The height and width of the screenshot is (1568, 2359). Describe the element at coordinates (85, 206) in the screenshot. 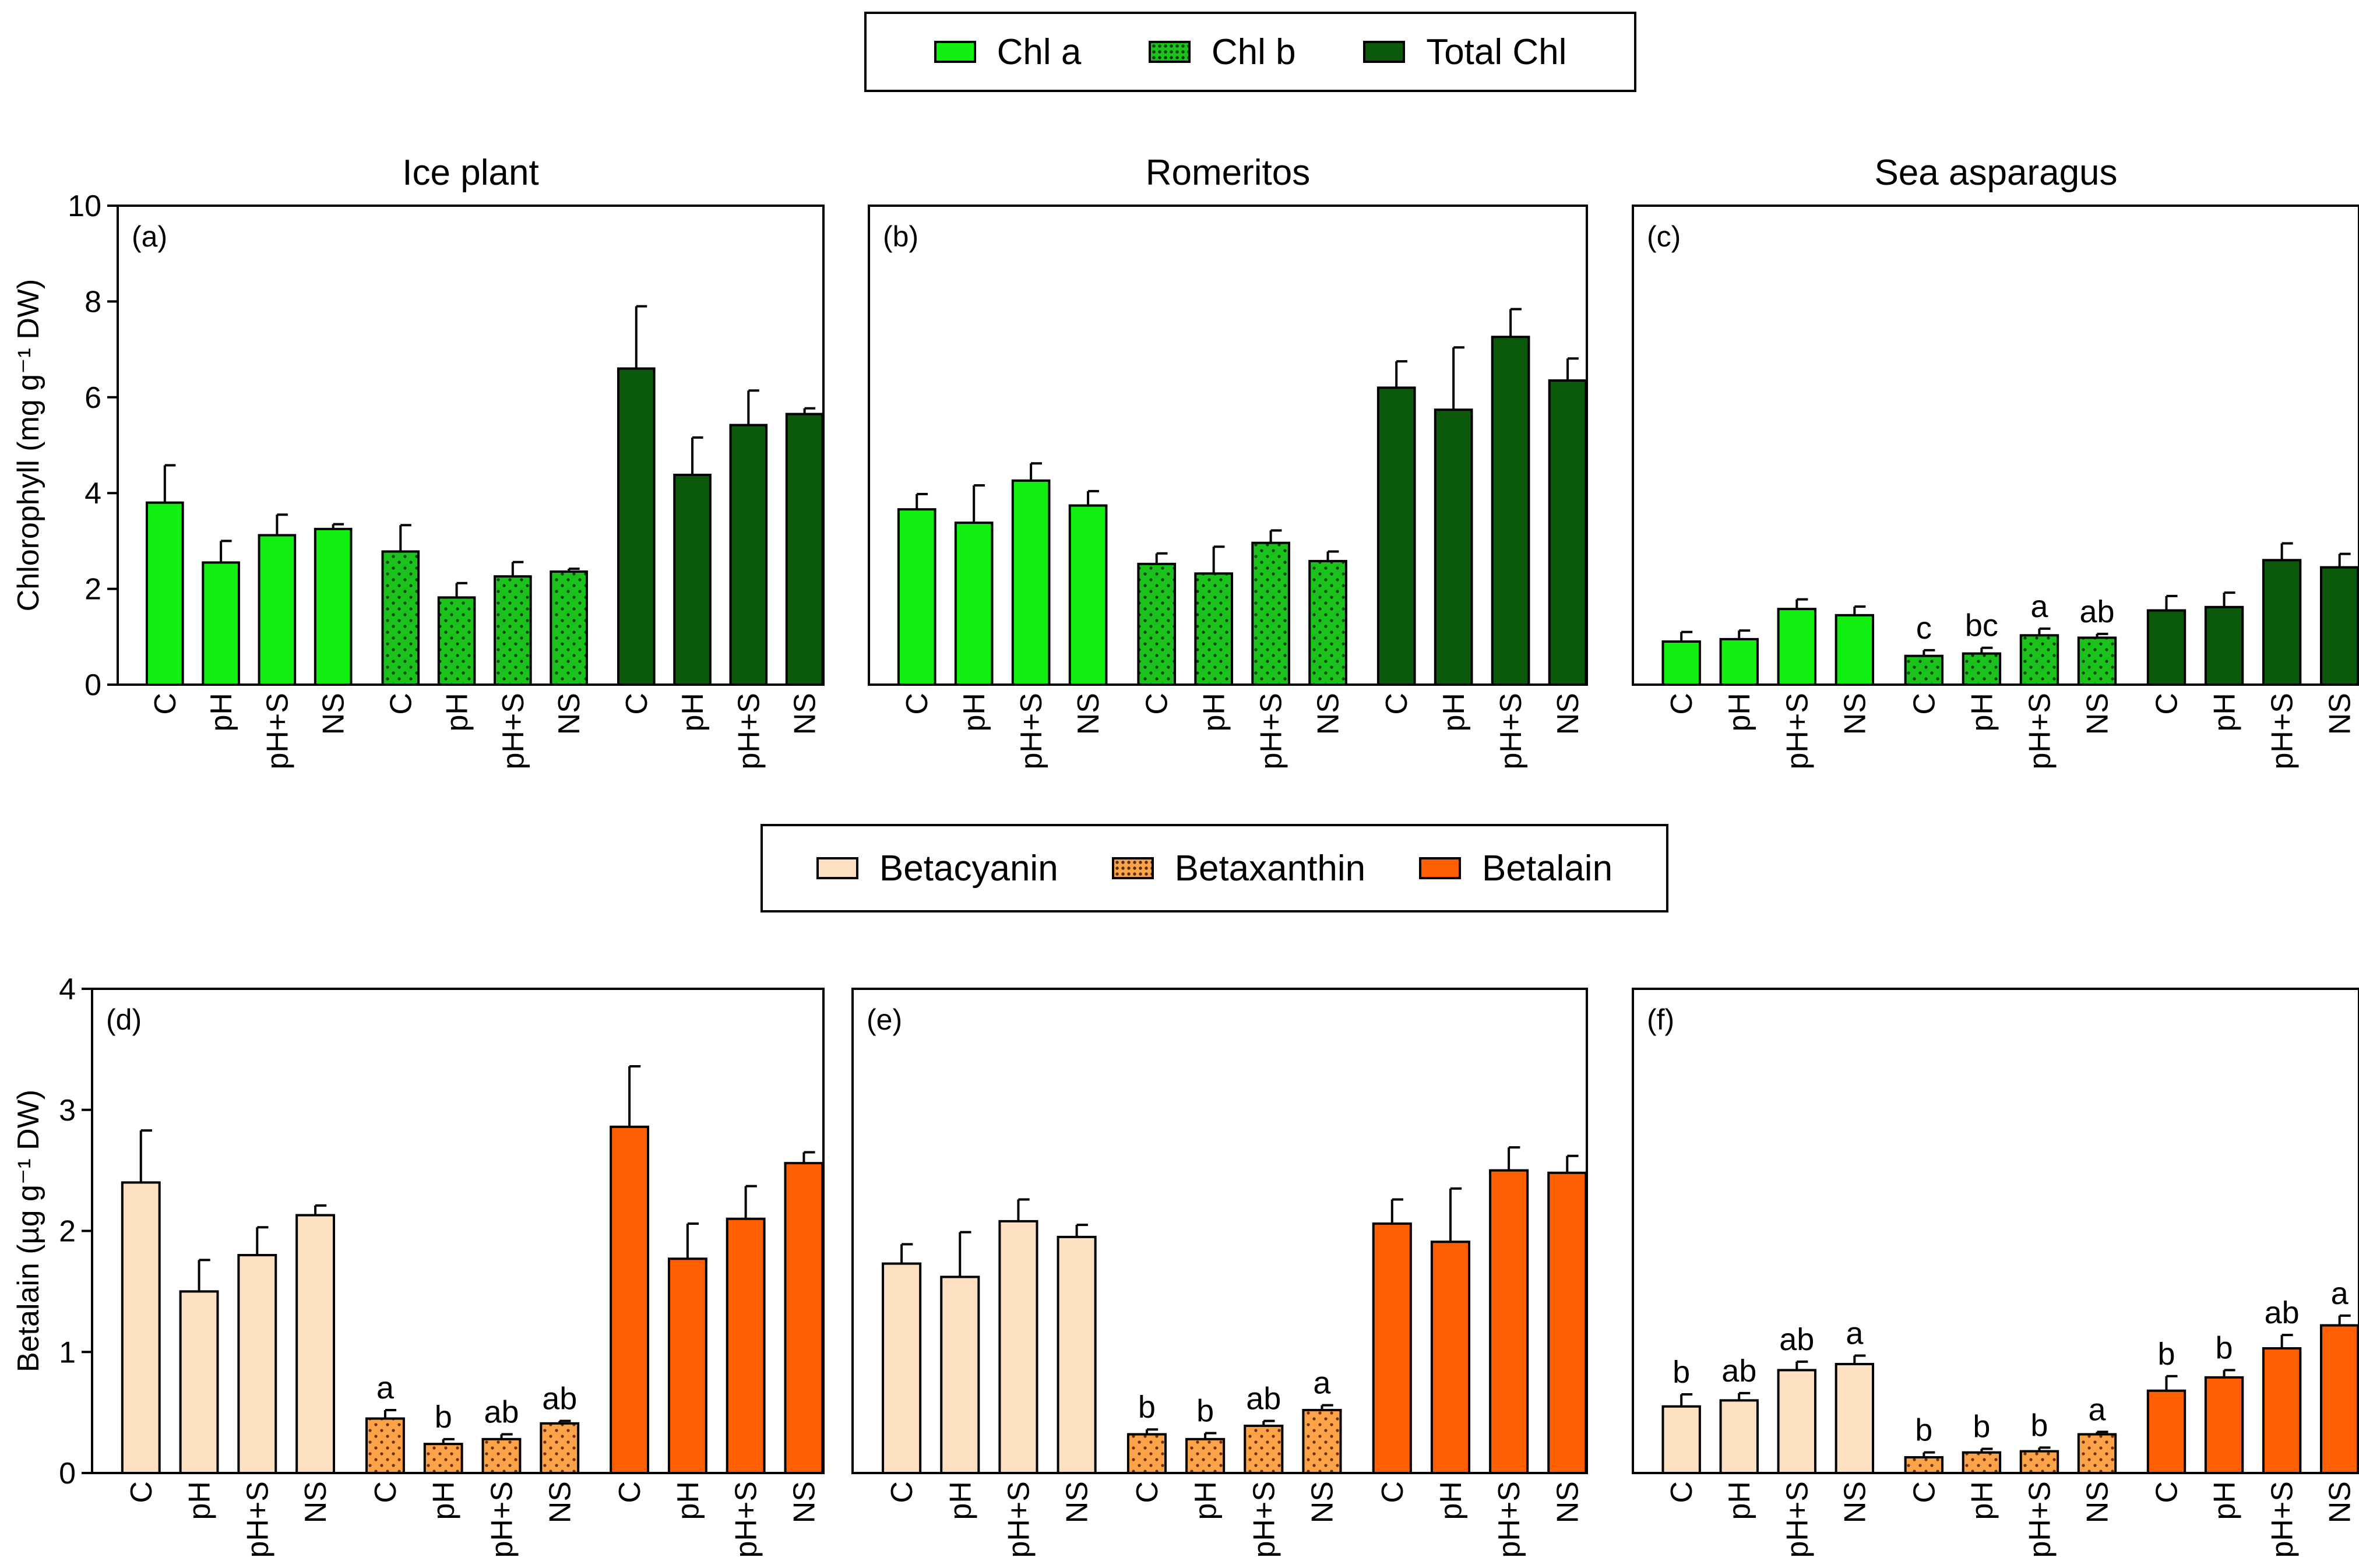

I see `y-tick-label: 10` at that location.